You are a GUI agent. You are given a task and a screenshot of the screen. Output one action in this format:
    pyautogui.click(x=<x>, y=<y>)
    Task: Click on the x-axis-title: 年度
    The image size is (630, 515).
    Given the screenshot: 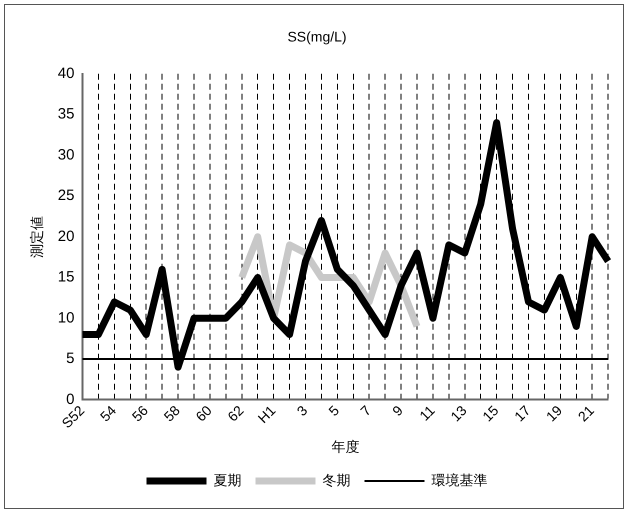 What is the action you would take?
    pyautogui.click(x=345, y=446)
    